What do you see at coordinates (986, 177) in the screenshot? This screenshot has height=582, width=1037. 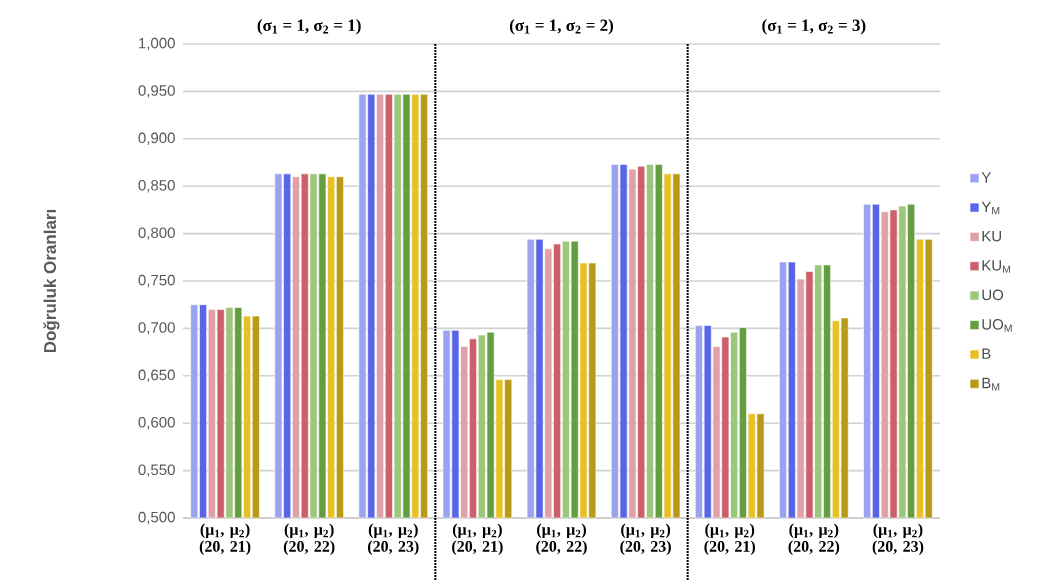 I see `legend-label: Y` at bounding box center [986, 177].